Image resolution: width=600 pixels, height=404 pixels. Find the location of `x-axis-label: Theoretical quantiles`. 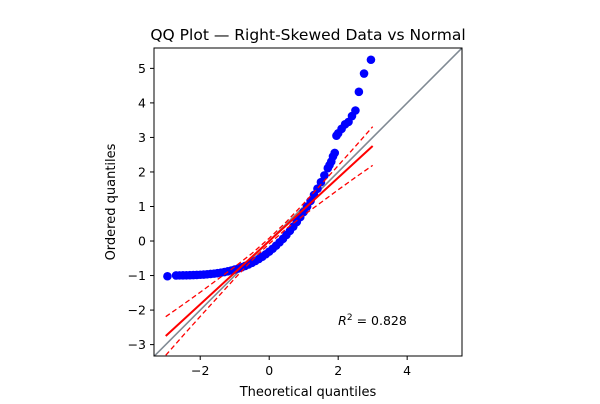

x-axis-label: Theoretical quantiles is located at coordinates (308, 392).